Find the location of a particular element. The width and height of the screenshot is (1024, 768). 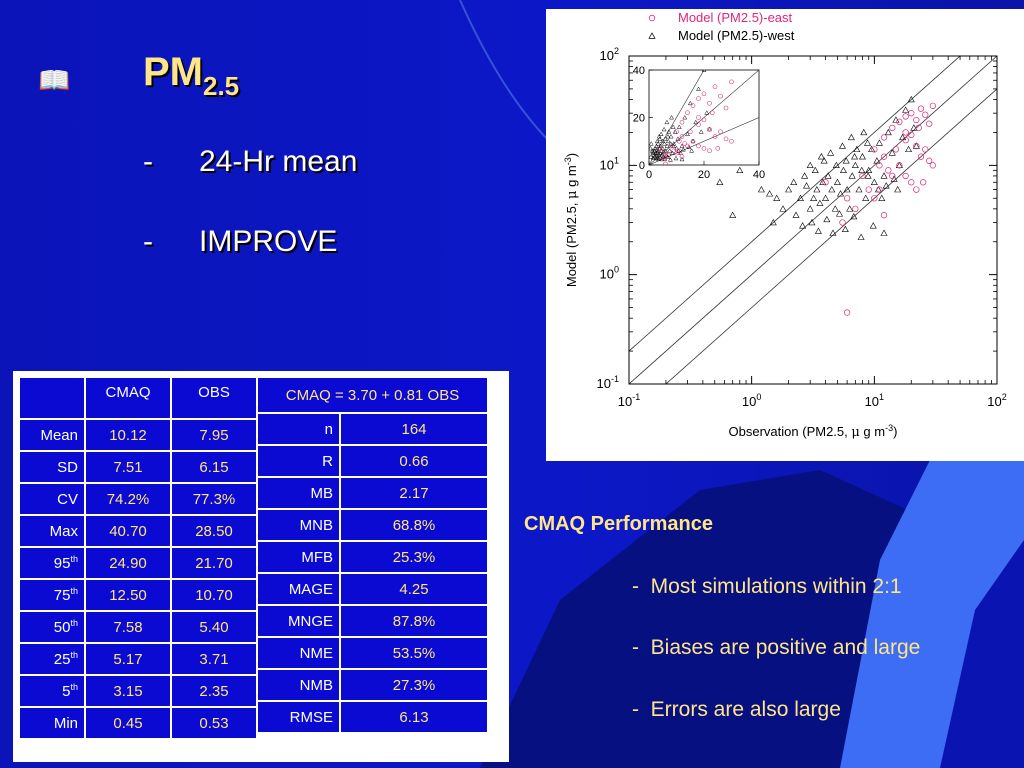

obs-value: 3.71 is located at coordinates (214, 659).